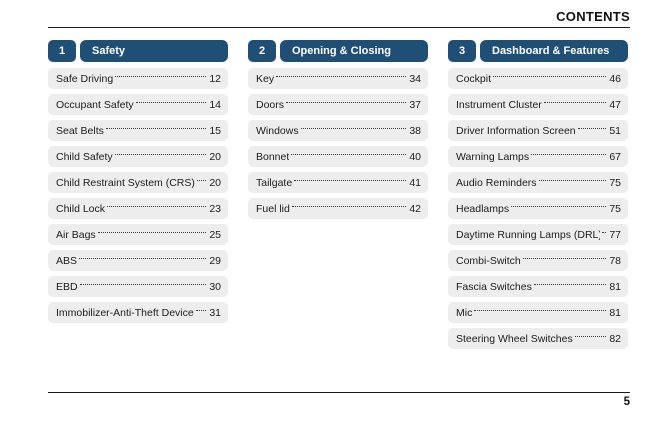 The height and width of the screenshot is (426, 662). What do you see at coordinates (125, 182) in the screenshot?
I see `toc-item-label: Child Restraint System (CRS)` at bounding box center [125, 182].